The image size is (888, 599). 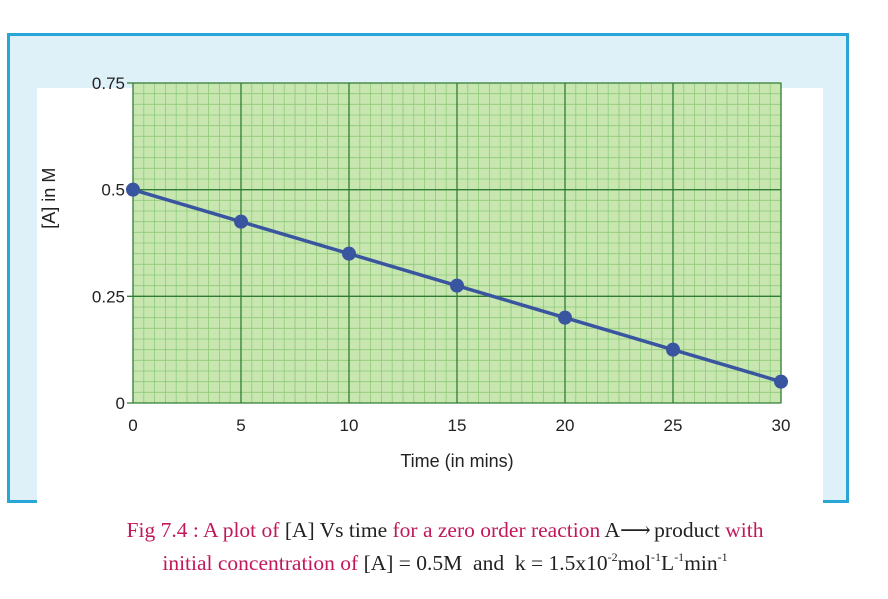 What do you see at coordinates (489, 563) in the screenshot?
I see `caption-and: and` at bounding box center [489, 563].